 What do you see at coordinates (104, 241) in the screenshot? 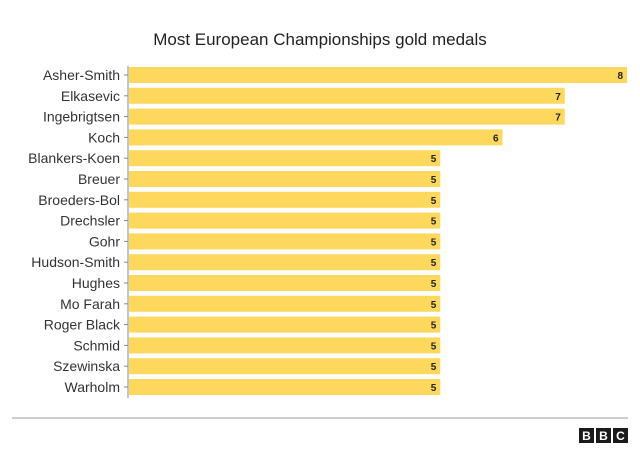
I see `category-label: Gohr` at bounding box center [104, 241].